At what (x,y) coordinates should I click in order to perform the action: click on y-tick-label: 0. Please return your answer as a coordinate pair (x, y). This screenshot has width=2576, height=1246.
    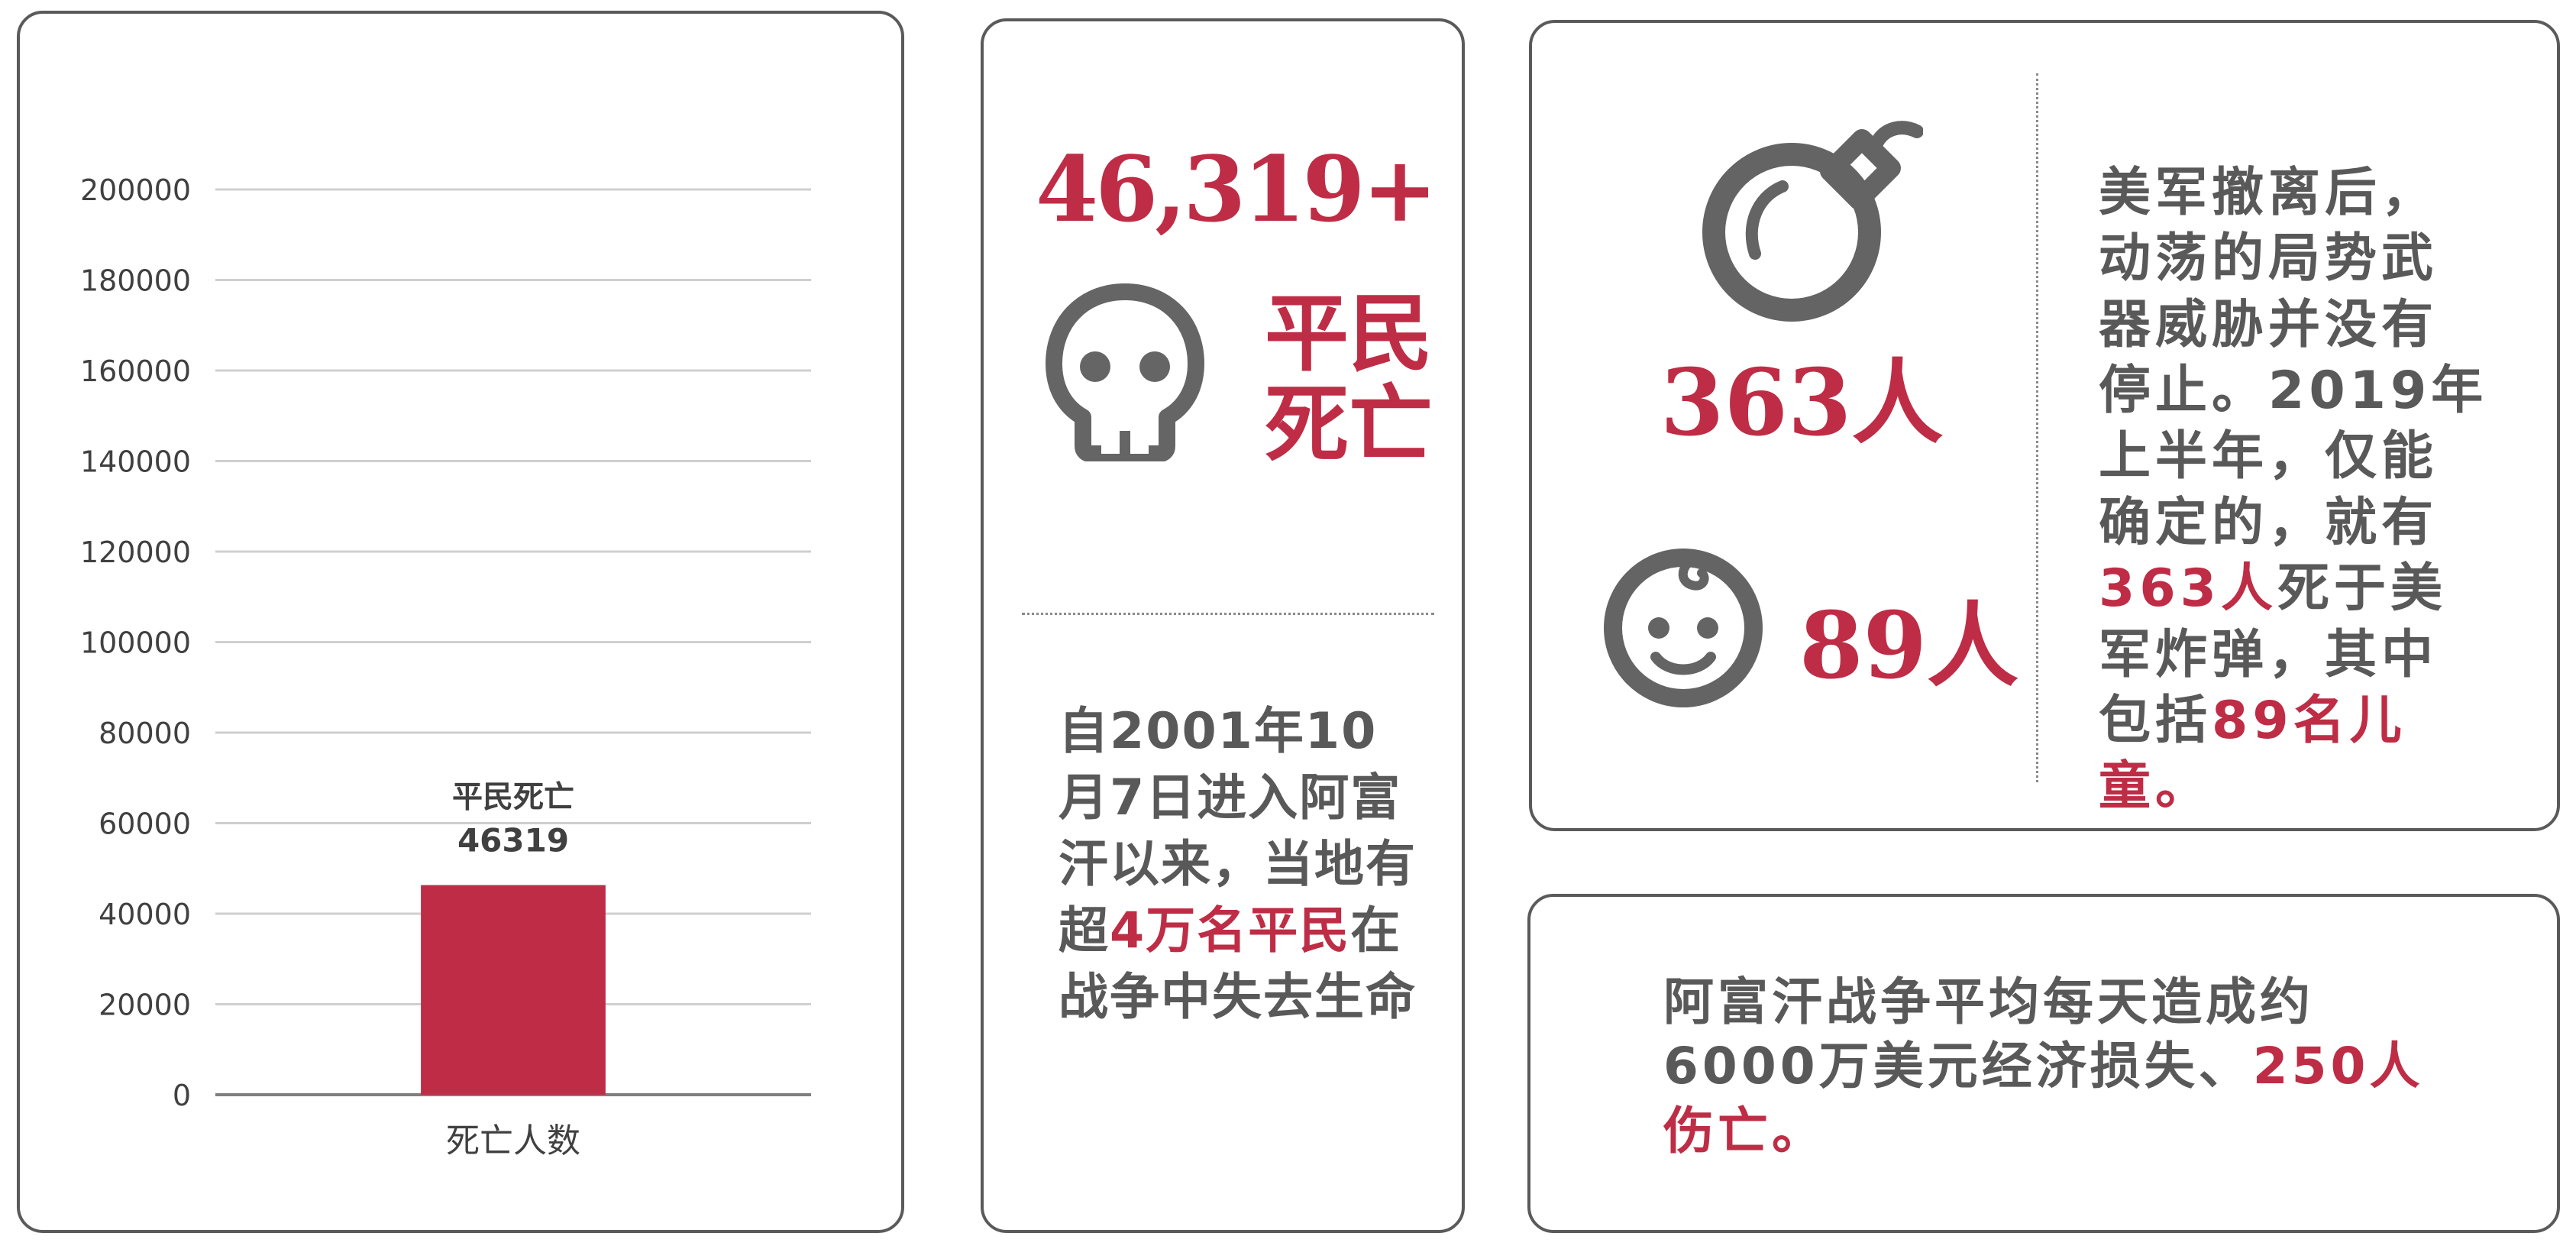
    Looking at the image, I should click on (182, 1095).